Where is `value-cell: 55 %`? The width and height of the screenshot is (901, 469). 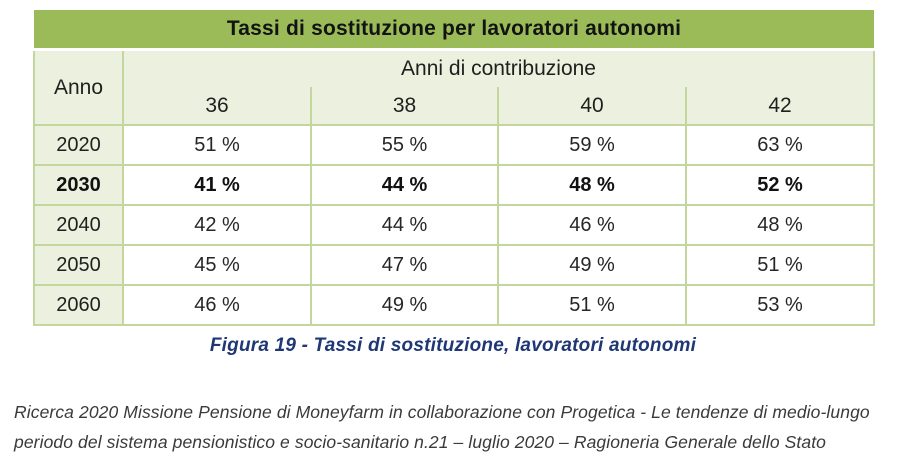
value-cell: 55 % is located at coordinates (404, 145).